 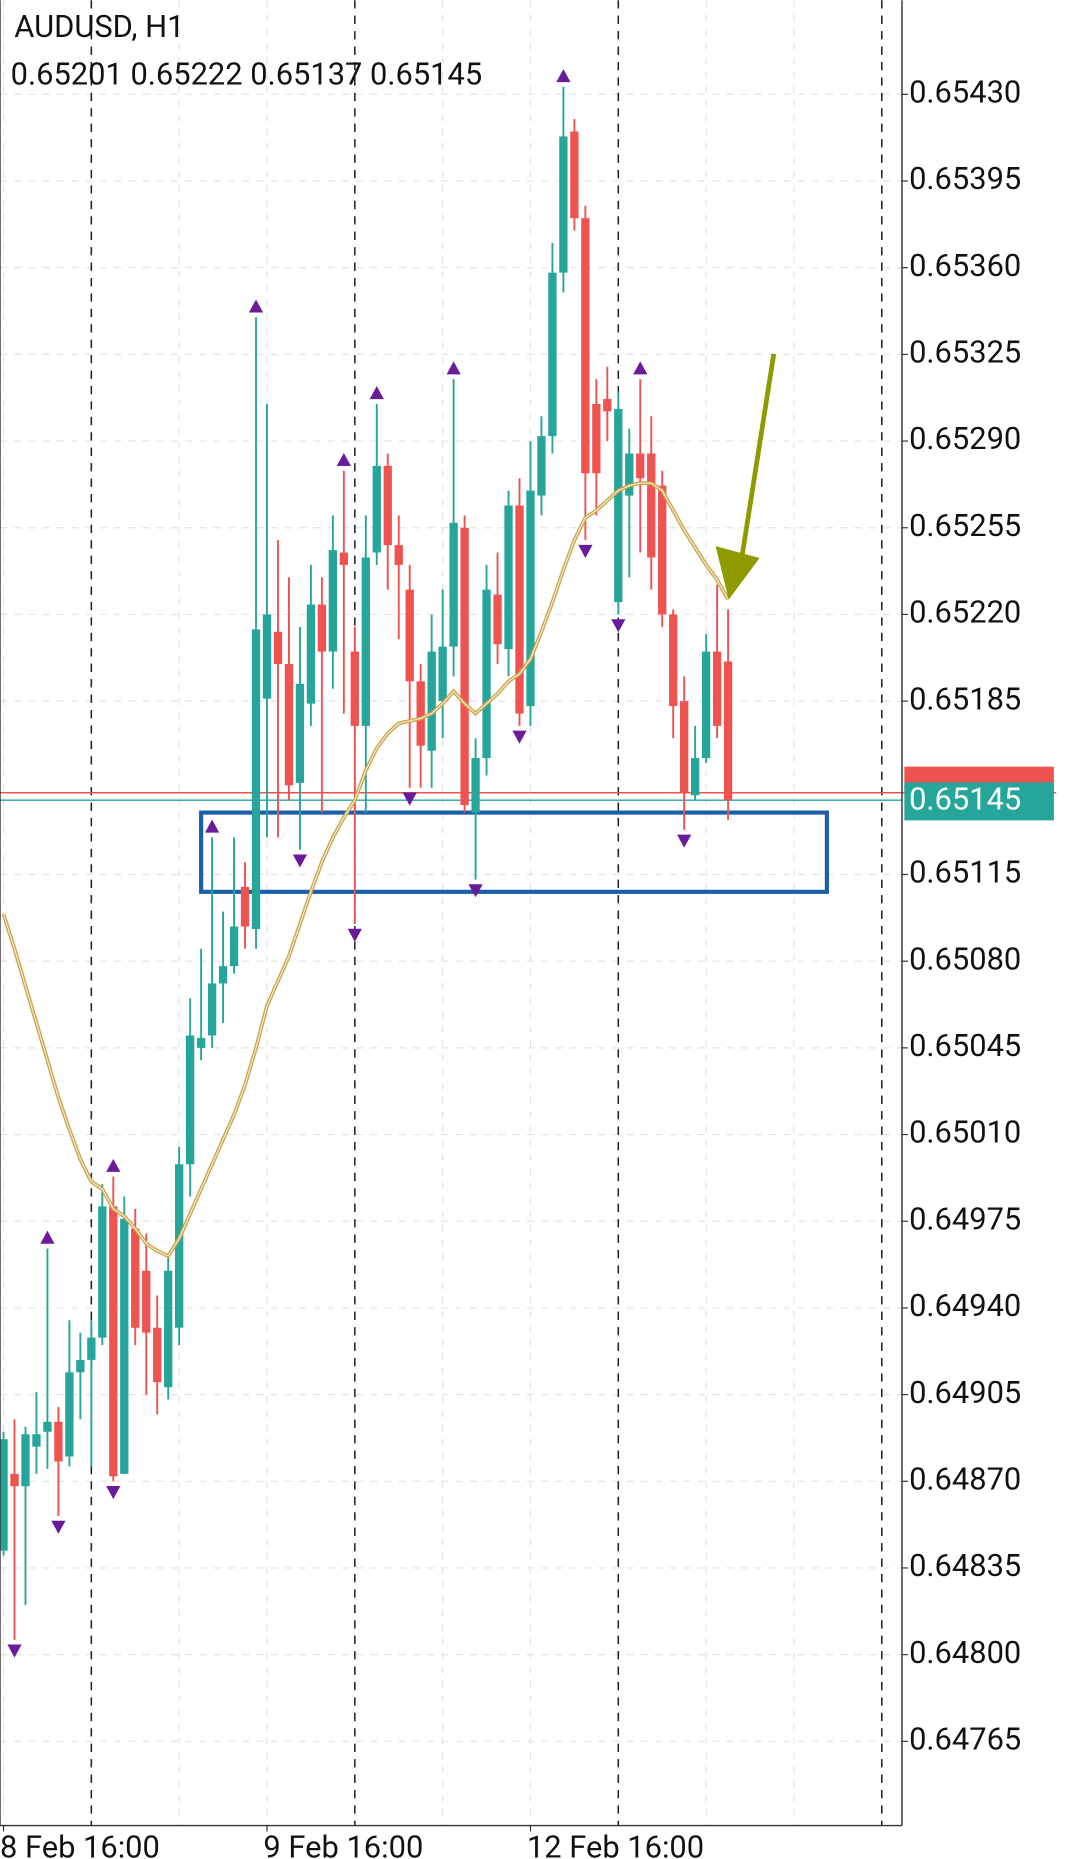 I want to click on y-tick-label: 0.64800, so click(x=965, y=1652).